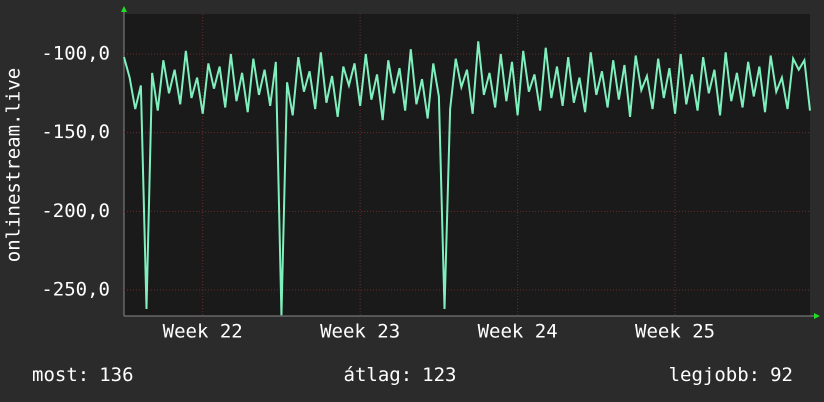  What do you see at coordinates (75, 132) in the screenshot?
I see `y-tick-label: -150,0` at bounding box center [75, 132].